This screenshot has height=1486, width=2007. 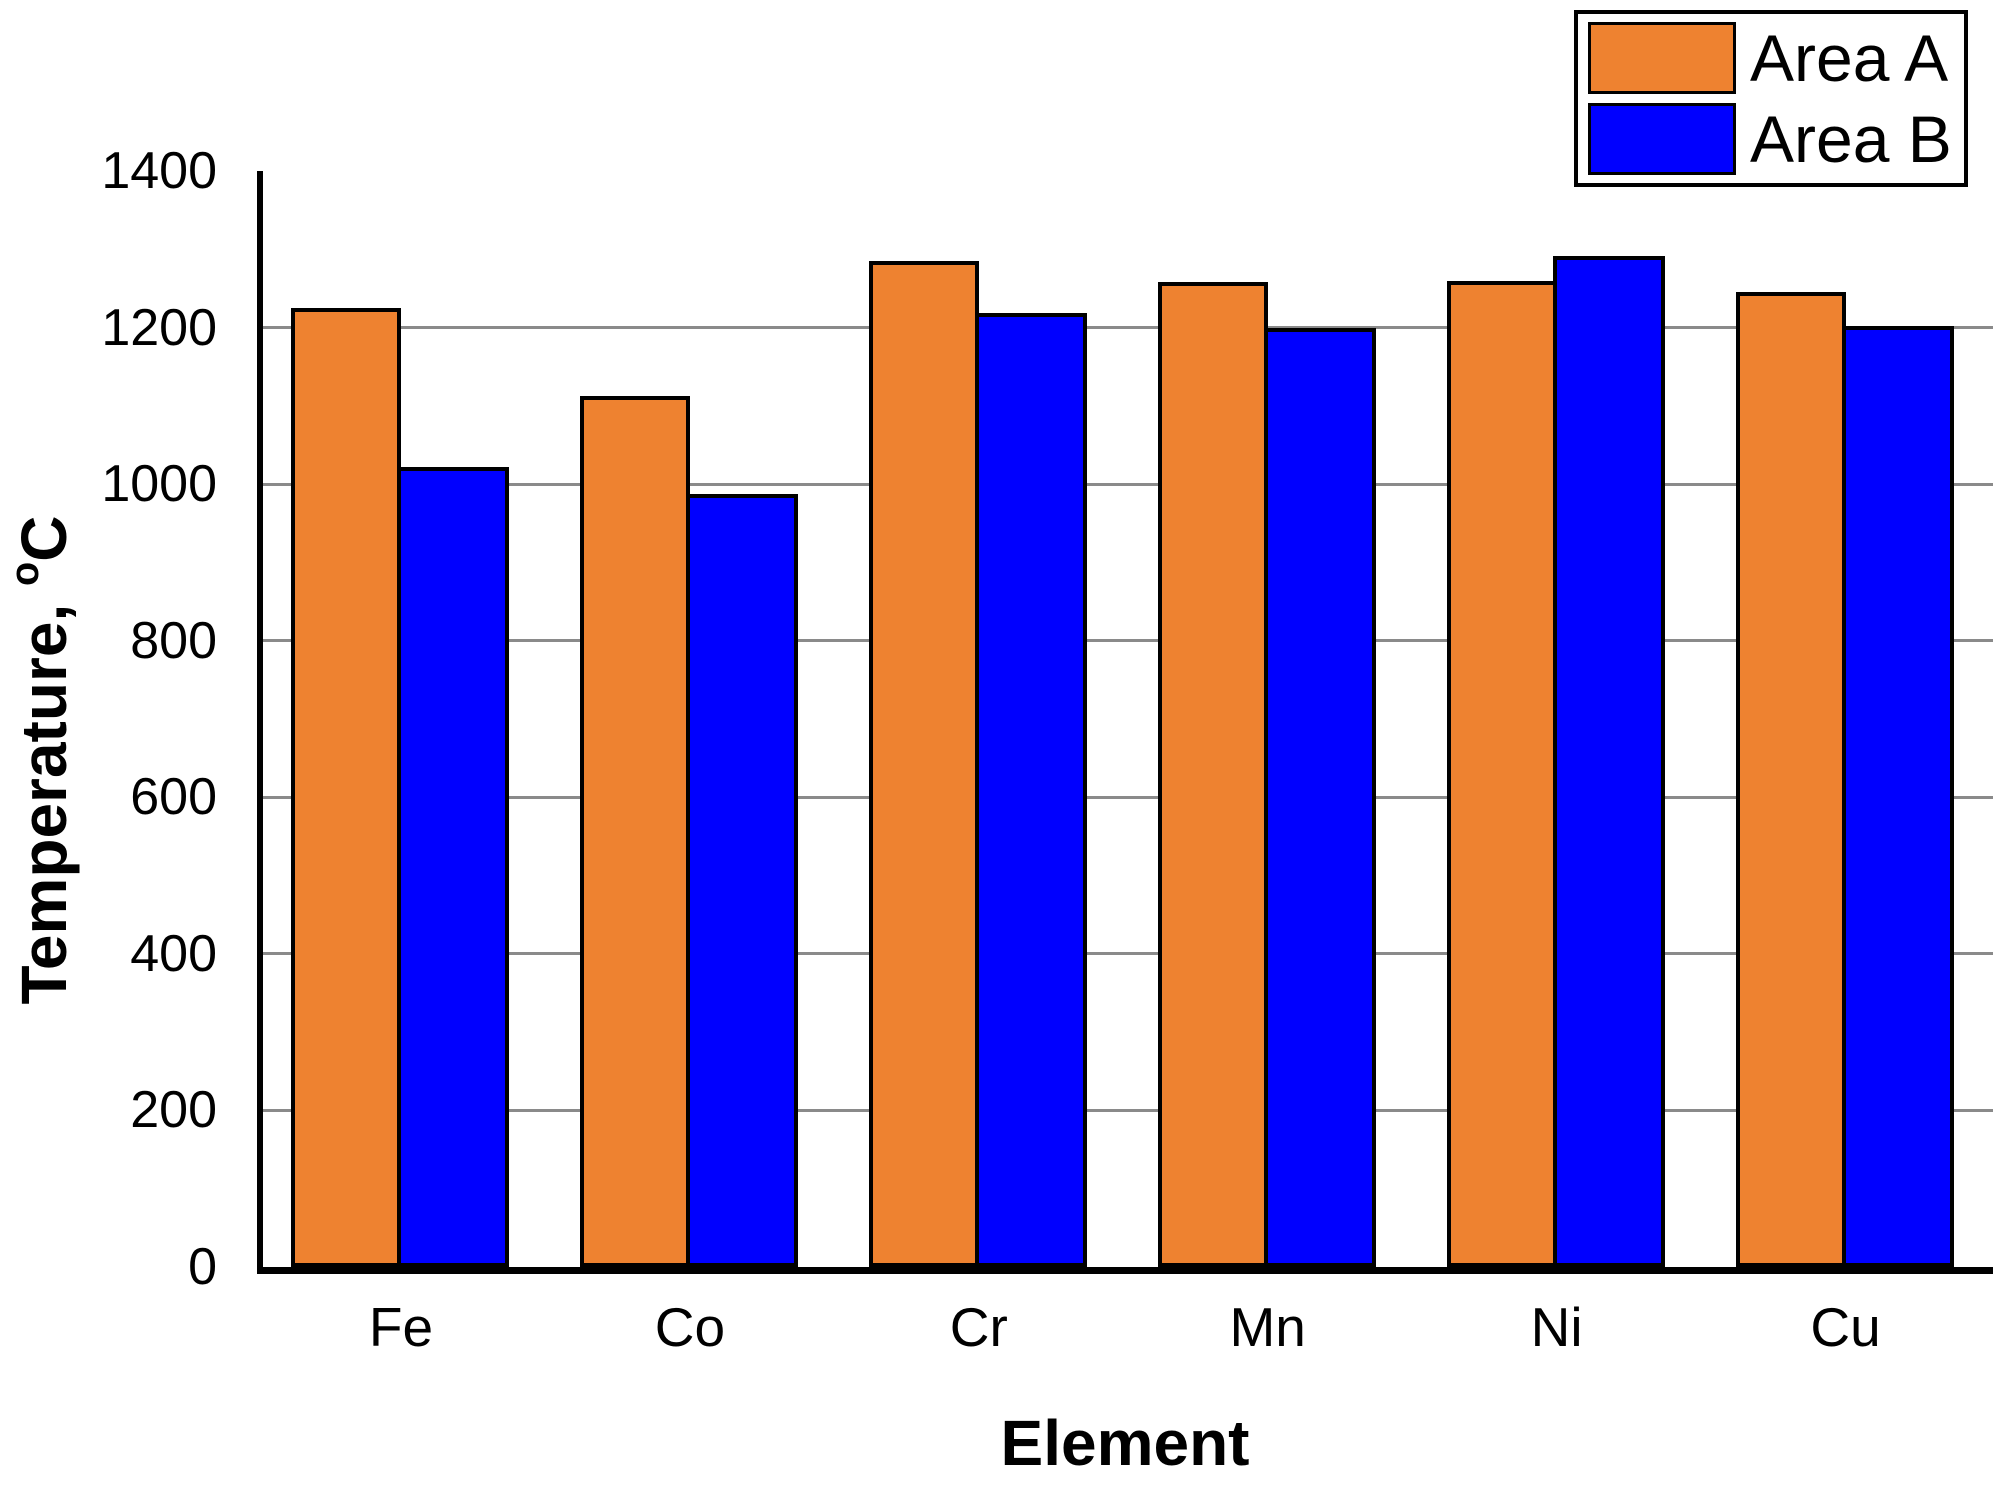 What do you see at coordinates (1030, 790) in the screenshot?
I see `bar-area-b-cr` at bounding box center [1030, 790].